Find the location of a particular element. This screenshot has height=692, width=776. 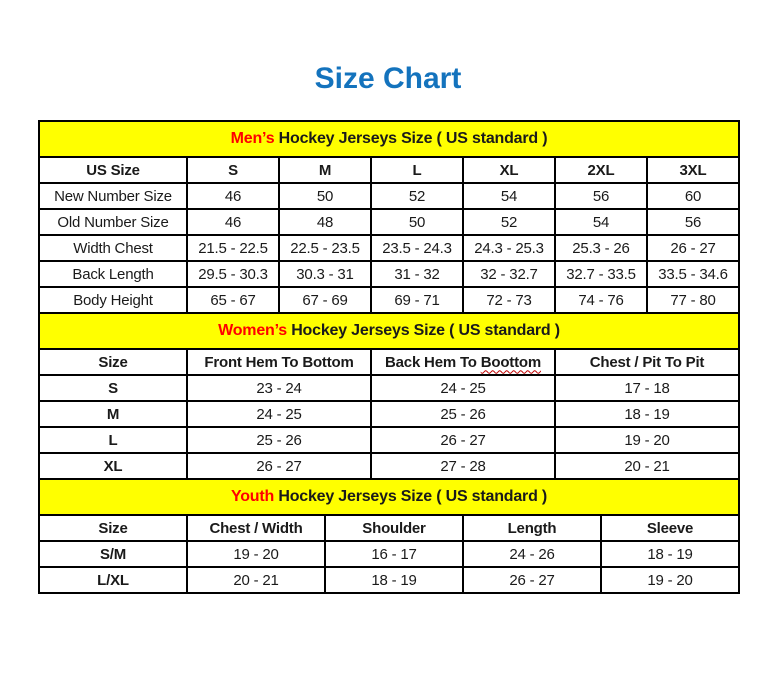

column-header: Back Hem To Boottom is located at coordinates (463, 362).